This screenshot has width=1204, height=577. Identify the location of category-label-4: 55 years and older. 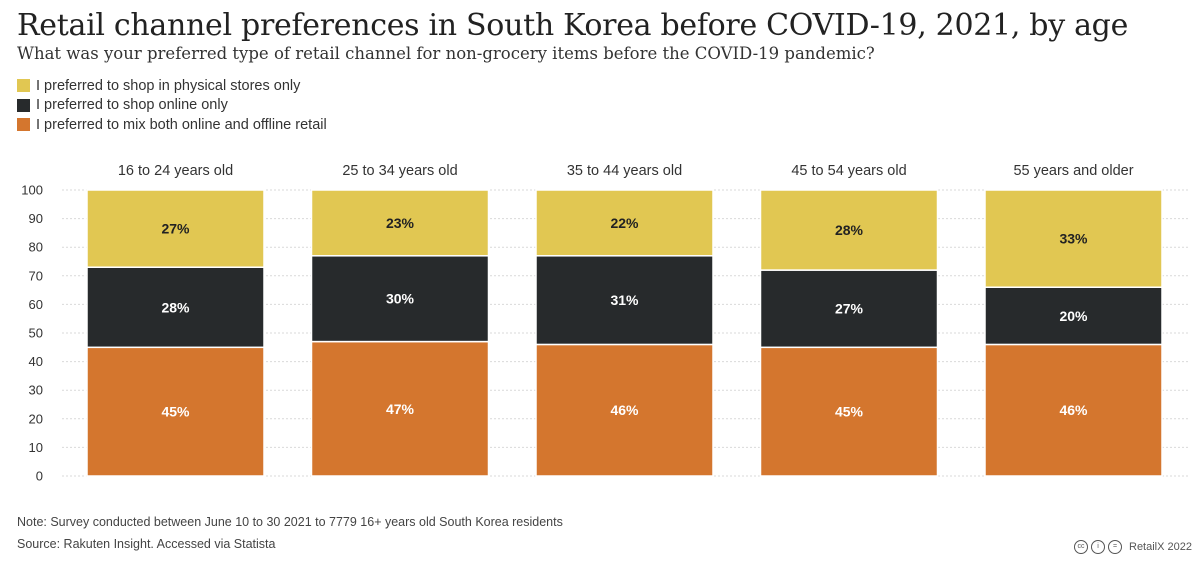
(1073, 171).